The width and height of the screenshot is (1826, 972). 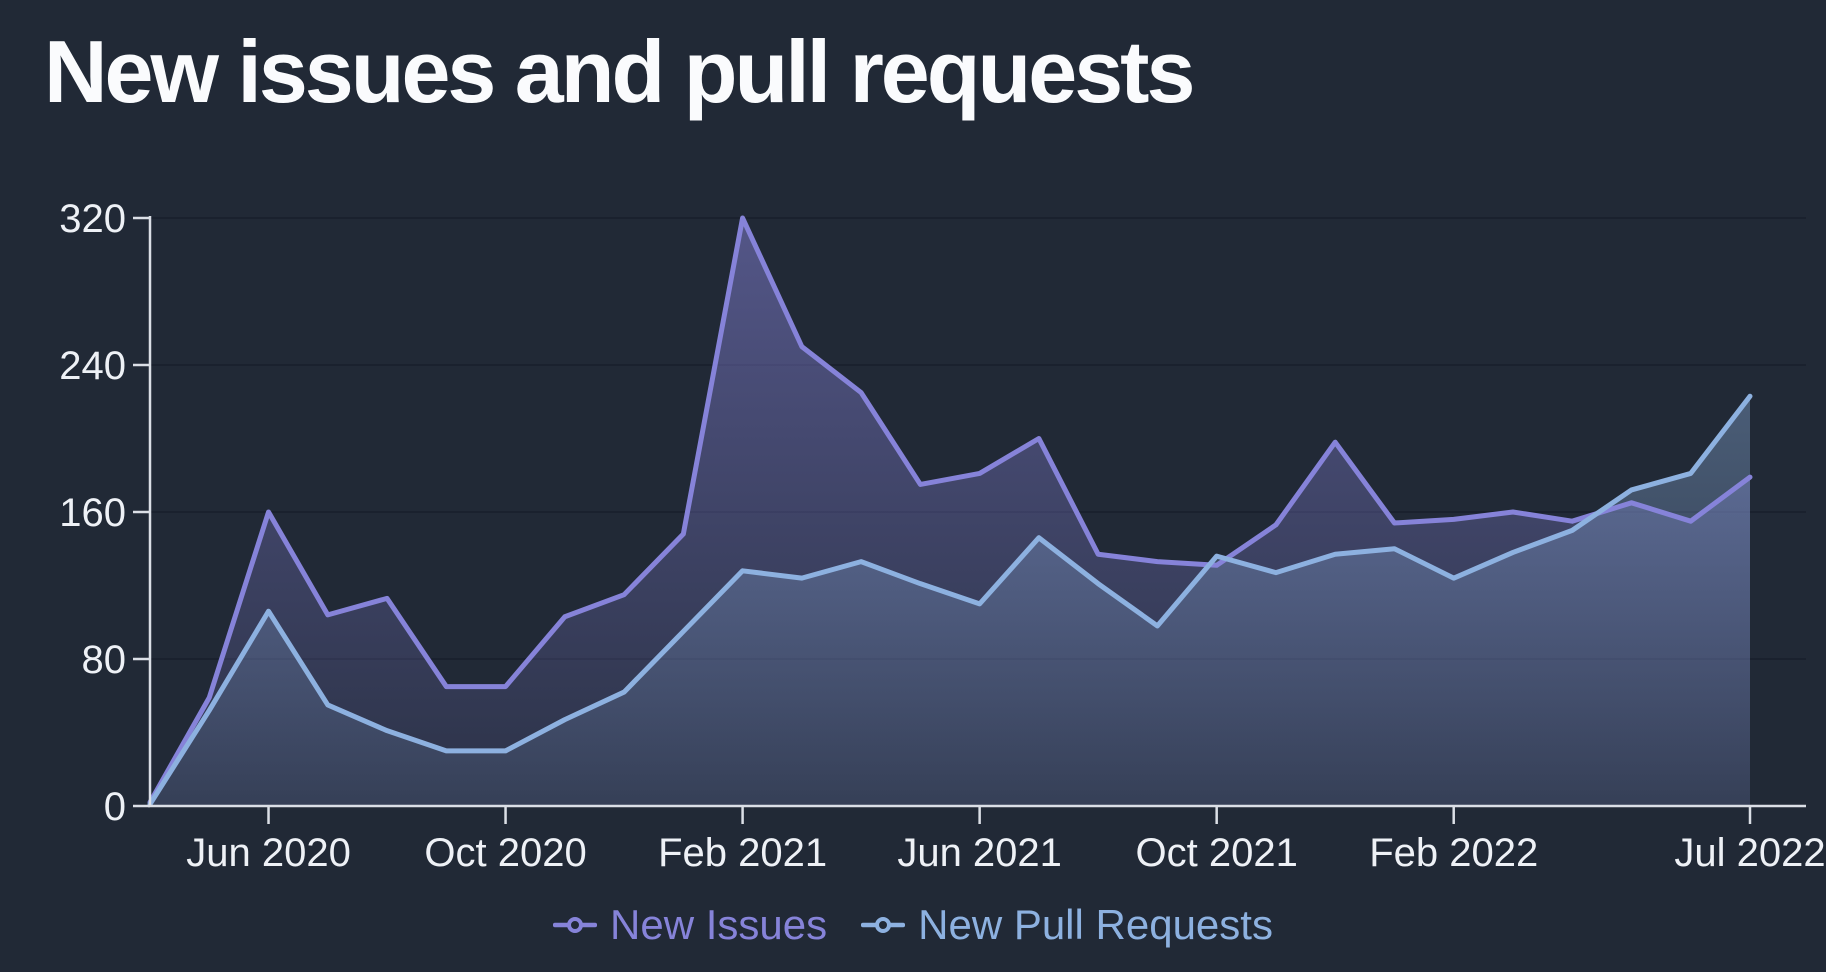 What do you see at coordinates (979, 853) in the screenshot?
I see `x-tick-label: Jun 2021` at bounding box center [979, 853].